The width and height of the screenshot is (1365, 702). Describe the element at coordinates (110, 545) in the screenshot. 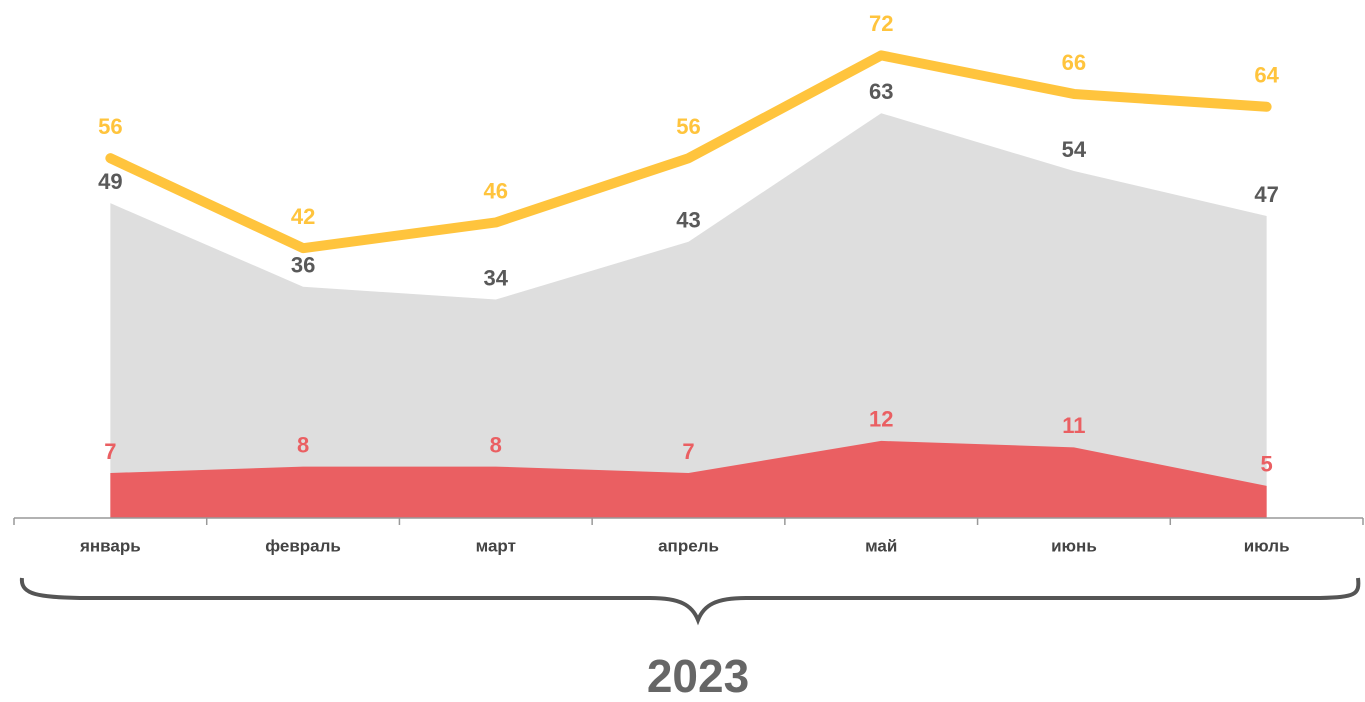

I see `x-tick-label: январь` at that location.